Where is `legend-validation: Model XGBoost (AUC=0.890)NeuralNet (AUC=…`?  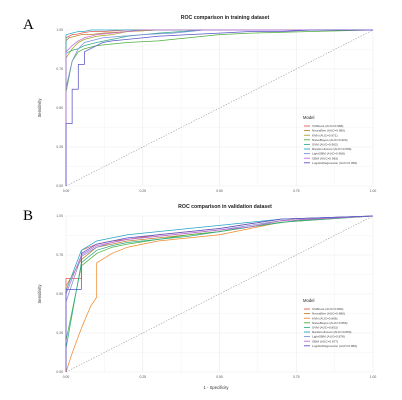
legend-validation: Model XGBoost (AUC=0.890)NeuralNet (AUC=… is located at coordinates (330, 323).